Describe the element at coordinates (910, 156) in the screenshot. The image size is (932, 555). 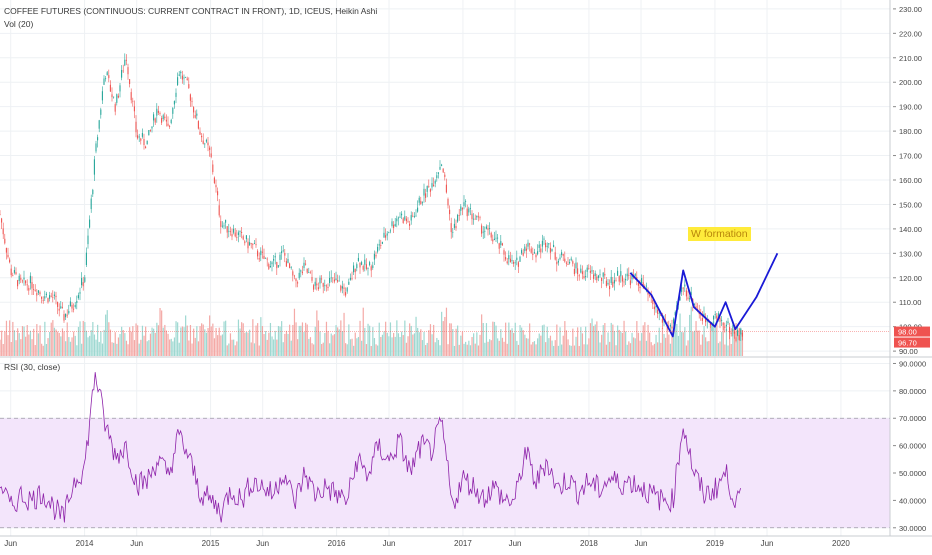
I see `y-tick-label: 170.00` at that location.